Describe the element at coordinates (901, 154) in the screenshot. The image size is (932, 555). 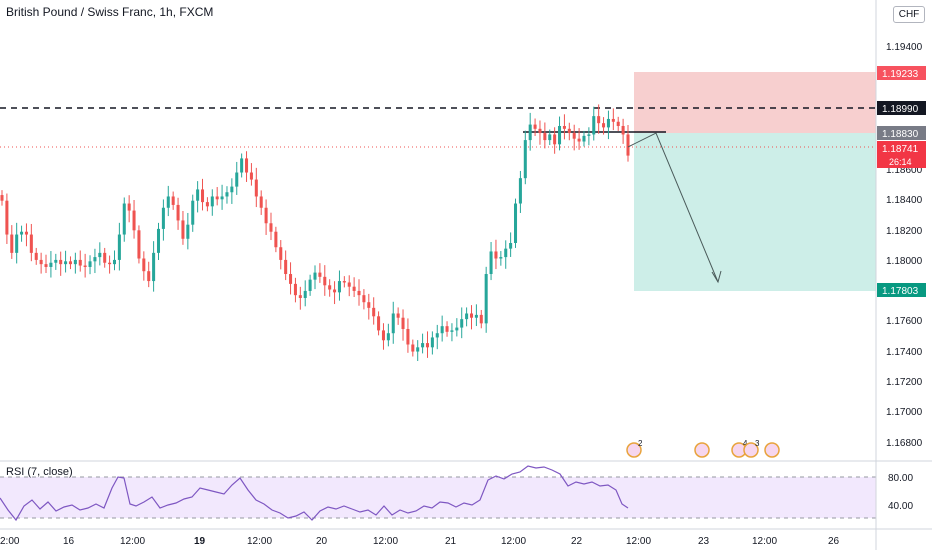
I see `last-price-badge` at that location.